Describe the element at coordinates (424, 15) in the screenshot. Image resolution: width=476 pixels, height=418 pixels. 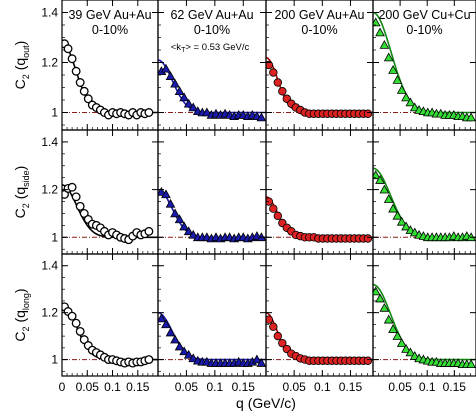
I see `column-title: 200 GeV Cu+Cu` at that location.